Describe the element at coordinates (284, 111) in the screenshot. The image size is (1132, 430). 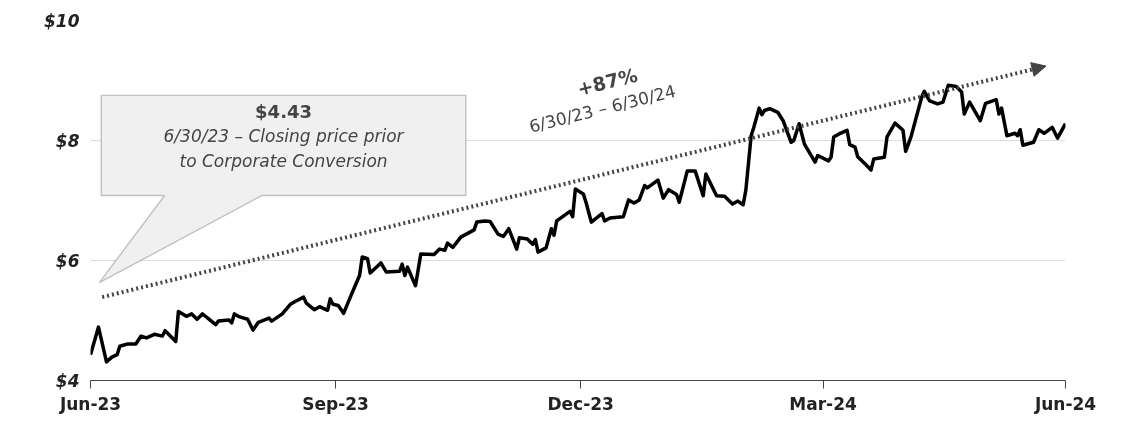
I see `annotation: $4.43` at that location.